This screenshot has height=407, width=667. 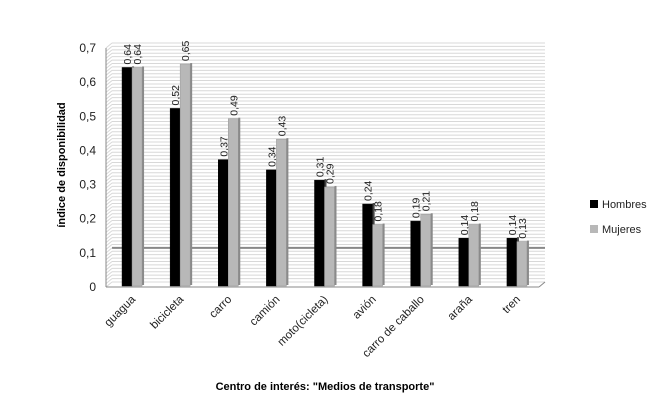 What do you see at coordinates (121, 311) in the screenshot?
I see `x-tick-label: guagua` at bounding box center [121, 311].